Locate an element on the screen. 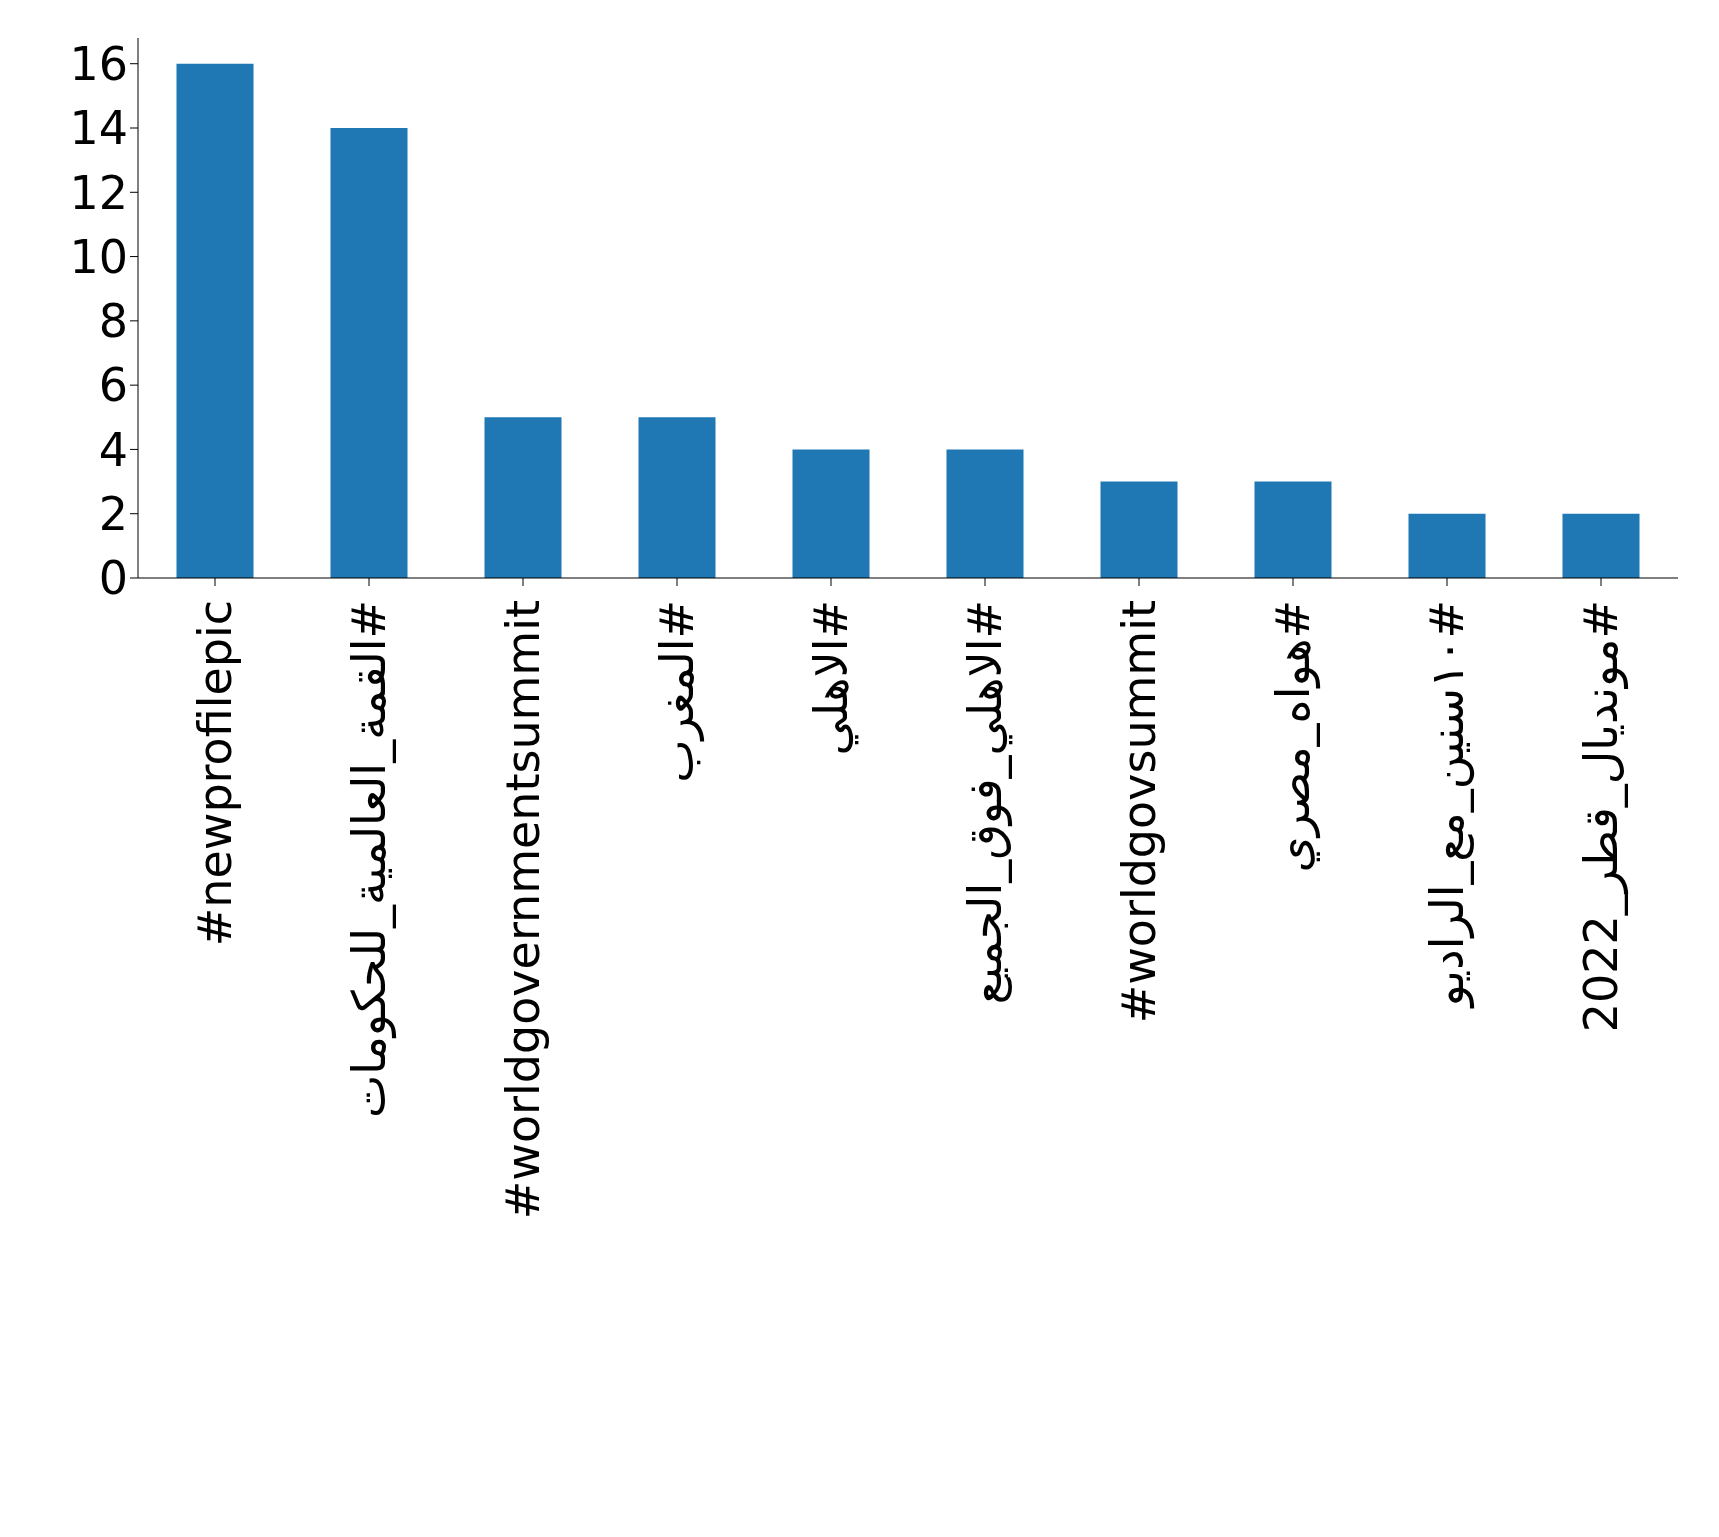  y-tick-label: 14 is located at coordinates (98, 128).